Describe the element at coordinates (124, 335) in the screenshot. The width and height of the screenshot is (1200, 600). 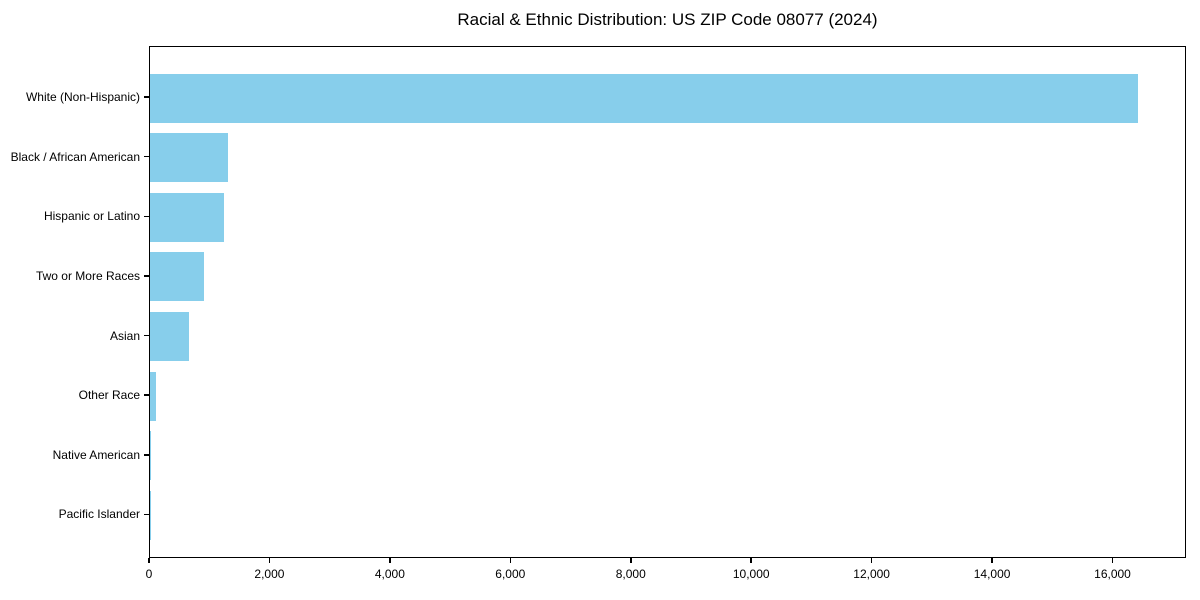
I see `y-tick-label: Asian` at that location.